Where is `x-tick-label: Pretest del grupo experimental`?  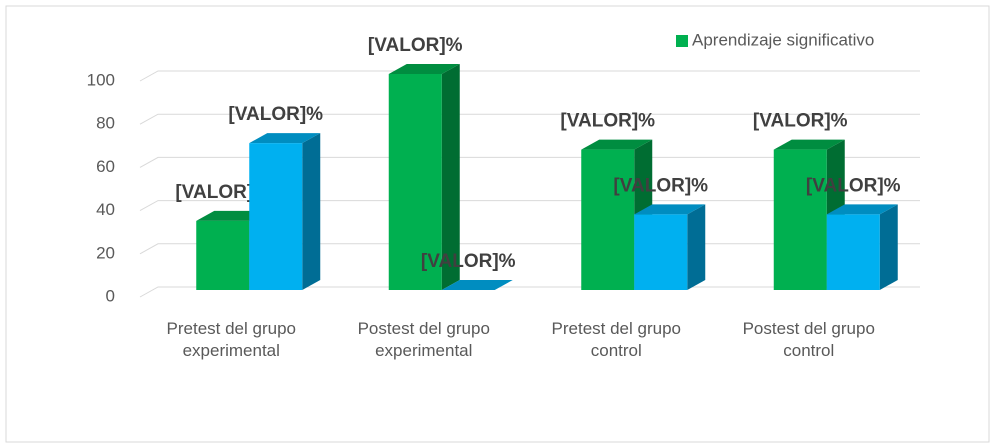
x-tick-label: Pretest del grupo experimental is located at coordinates (231, 339).